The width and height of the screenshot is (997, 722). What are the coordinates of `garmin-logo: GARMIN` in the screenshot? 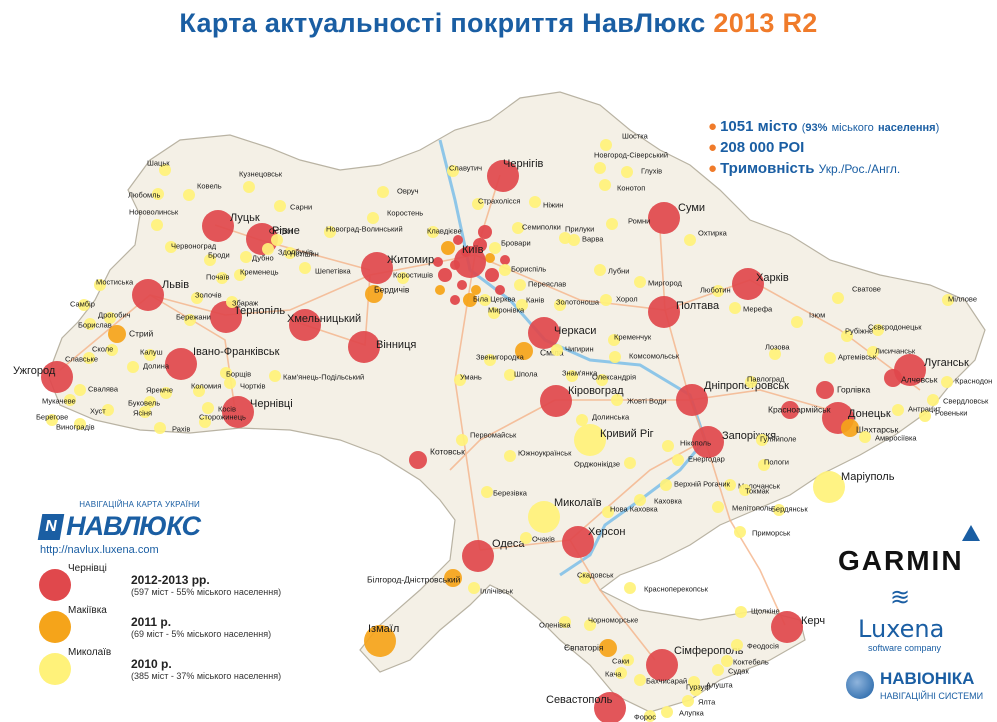 It's located at (901, 560).